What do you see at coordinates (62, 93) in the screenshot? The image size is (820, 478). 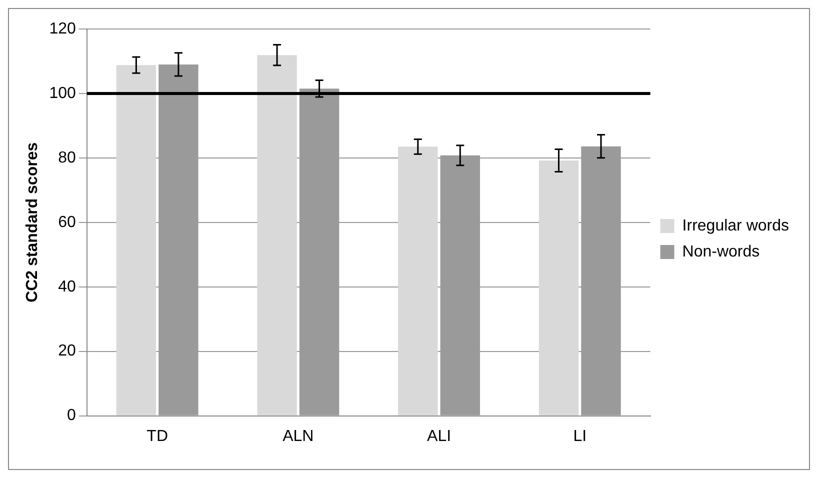 I see `y-tick-label: 100` at bounding box center [62, 93].